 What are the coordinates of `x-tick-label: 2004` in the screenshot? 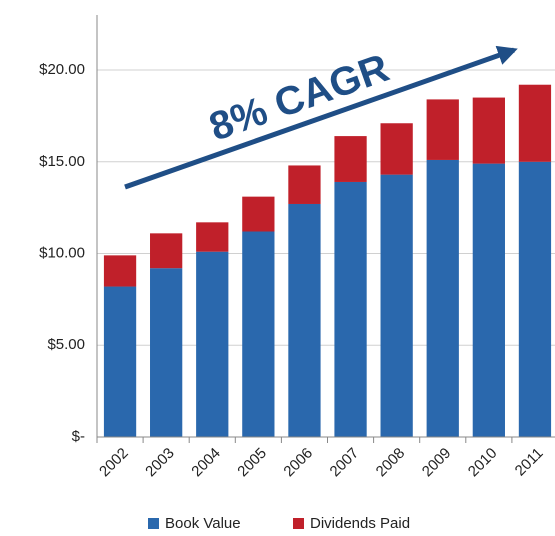 It's located at (206, 463).